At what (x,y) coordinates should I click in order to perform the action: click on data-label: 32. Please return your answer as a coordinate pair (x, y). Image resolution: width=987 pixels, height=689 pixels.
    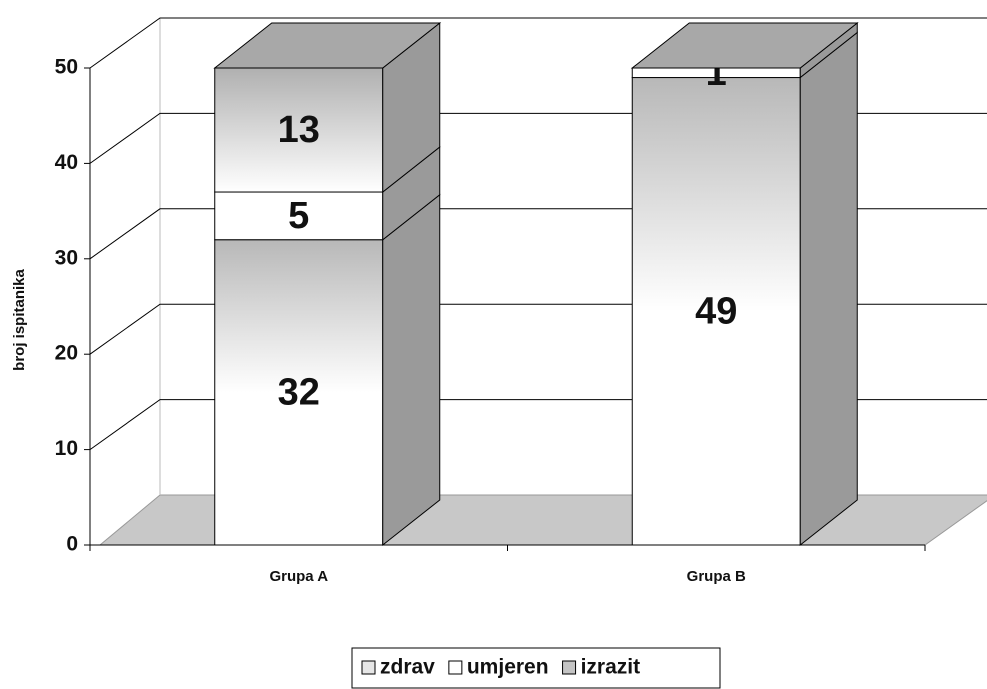
    Looking at the image, I should click on (299, 392).